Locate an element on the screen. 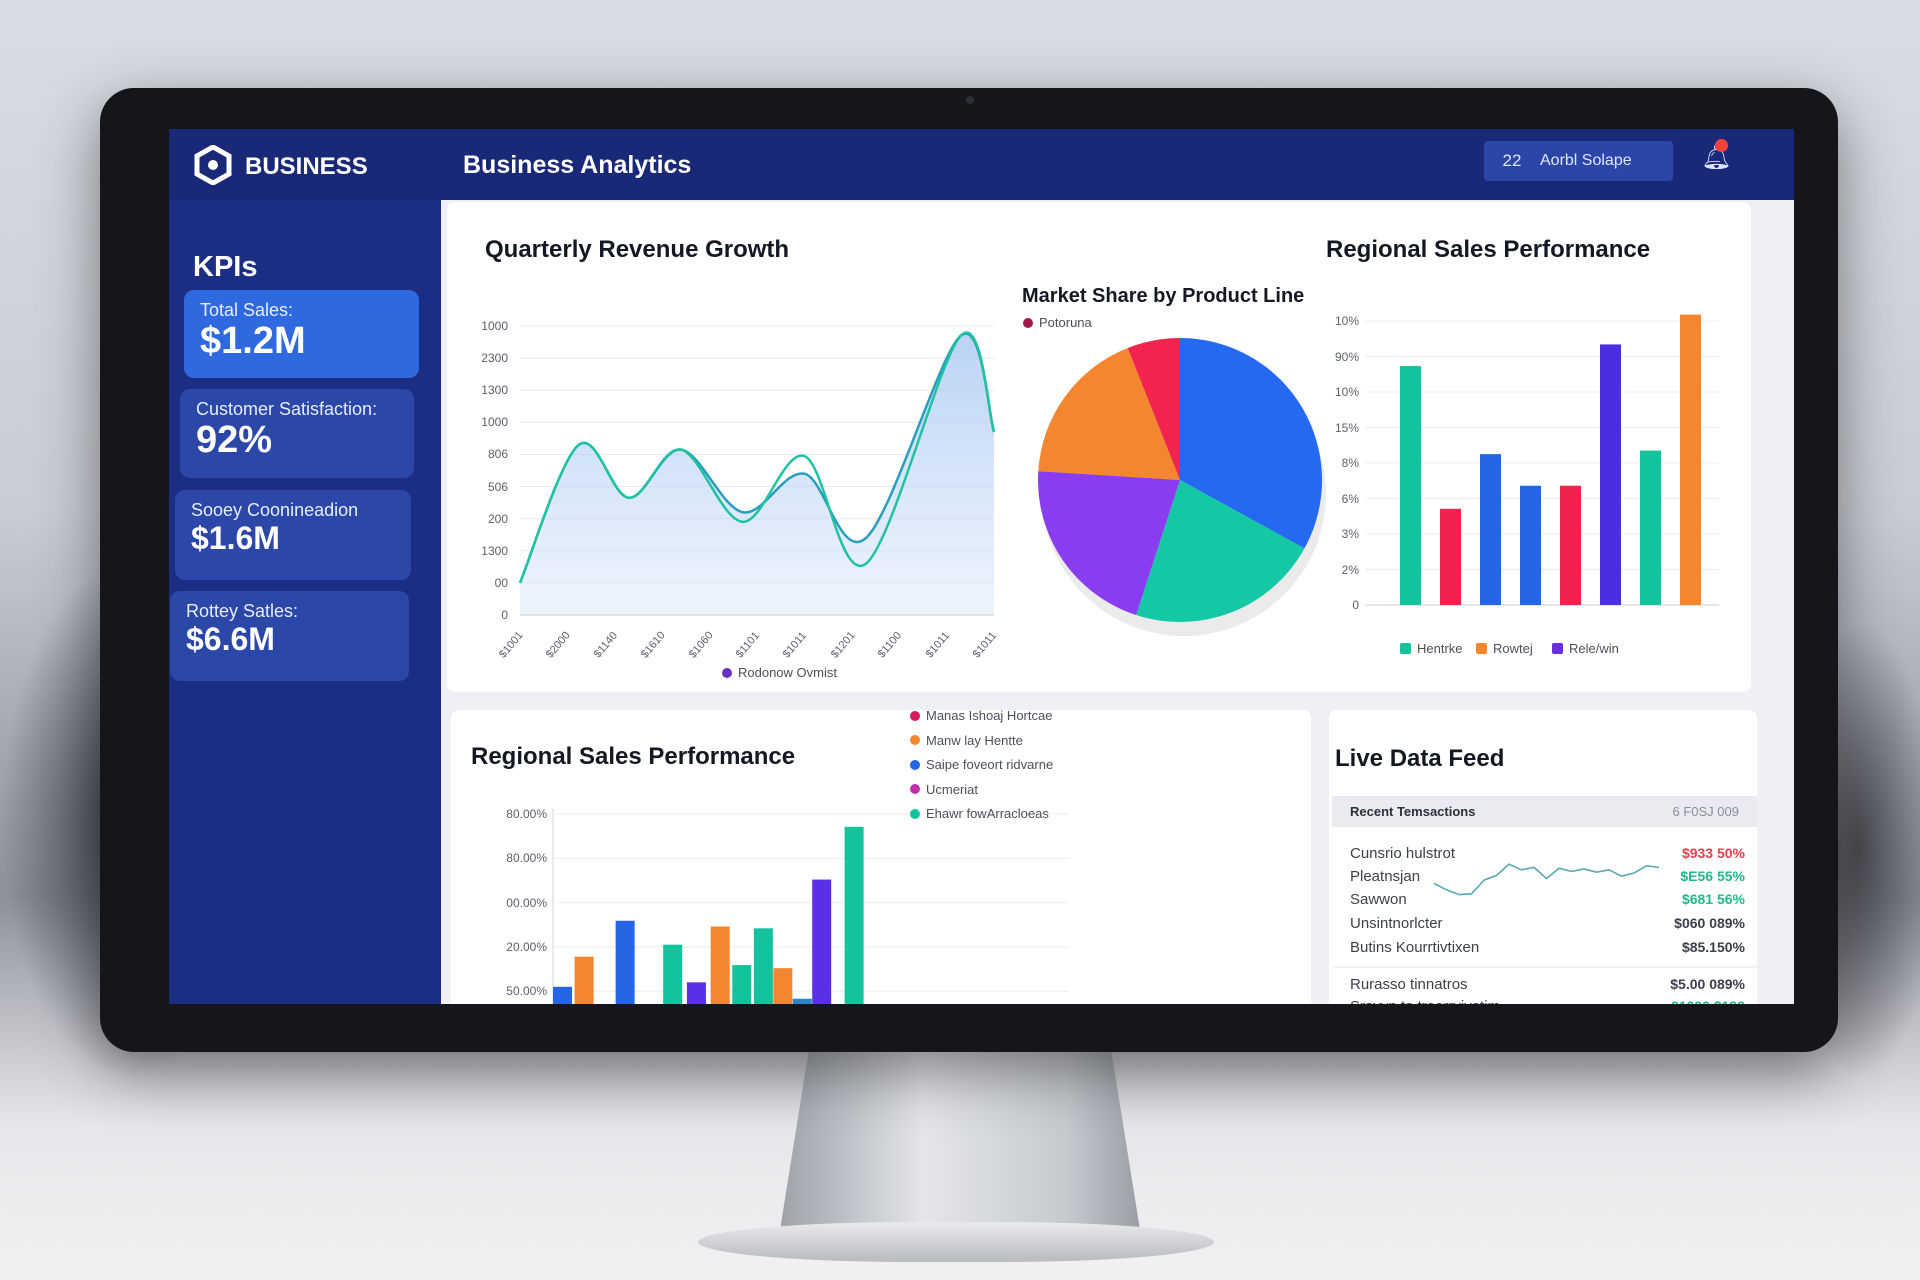  kpi-card-total-sales: Total Sales: $1.2M is located at coordinates (301, 334).